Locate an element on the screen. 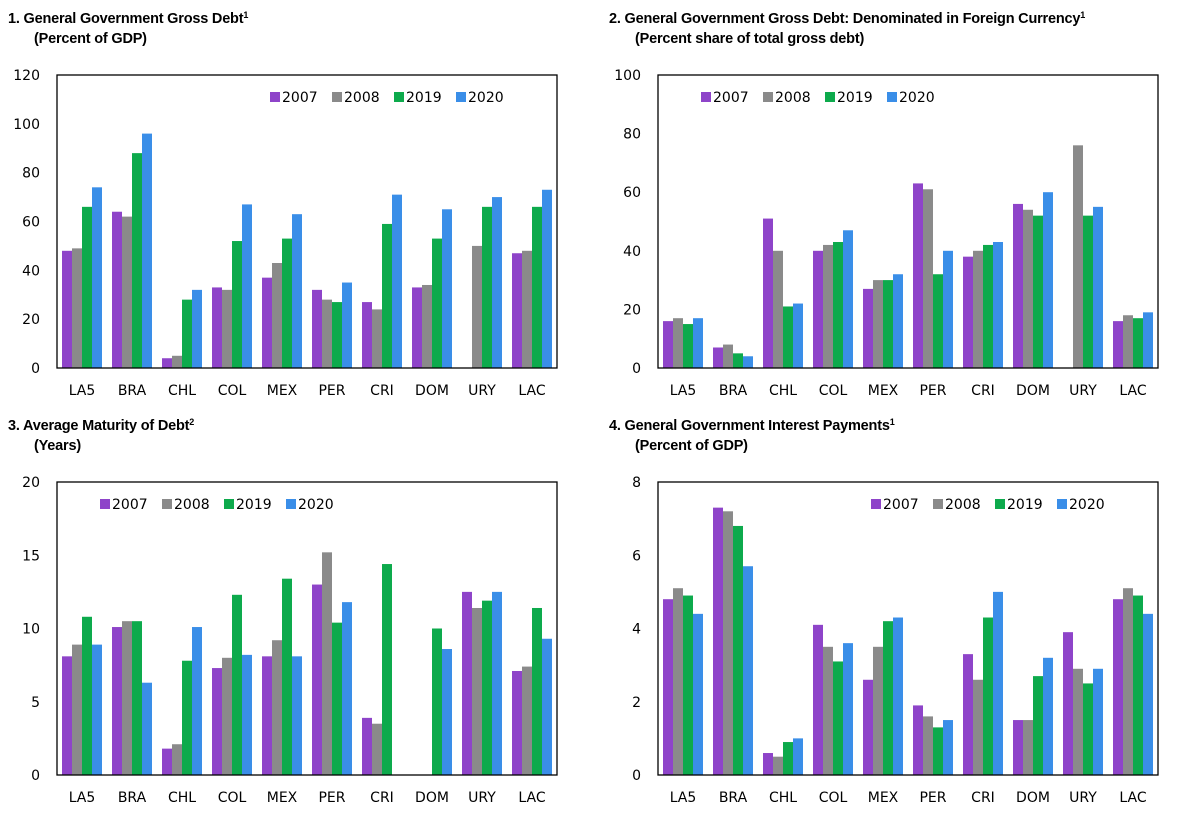  y-tick-label: 8 is located at coordinates (636, 483).